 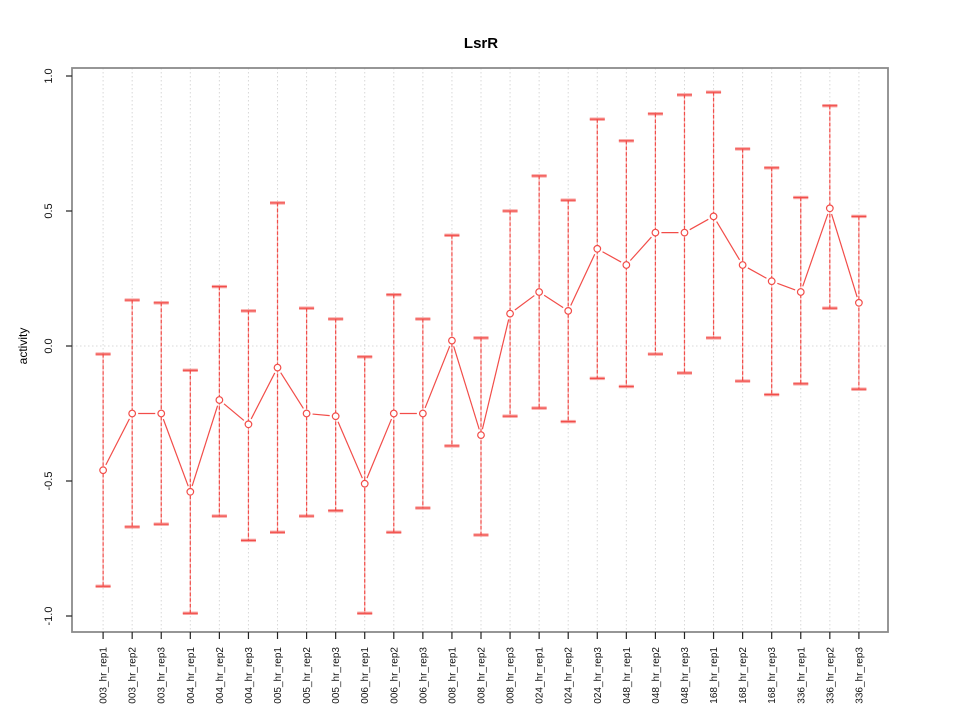 What do you see at coordinates (423, 675) in the screenshot?
I see `x-tick-label: 006_hr_rep3` at bounding box center [423, 675].